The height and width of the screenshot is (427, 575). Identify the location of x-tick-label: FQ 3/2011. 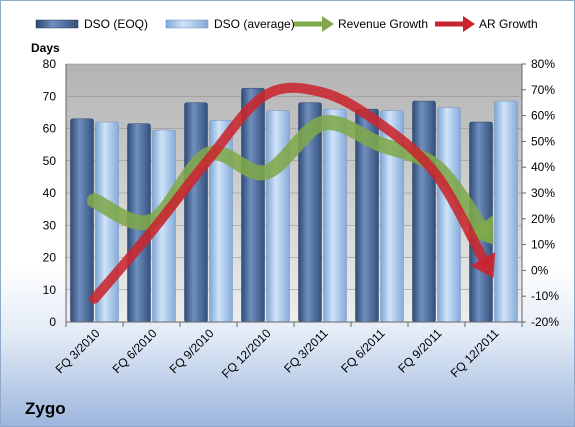
(306, 351).